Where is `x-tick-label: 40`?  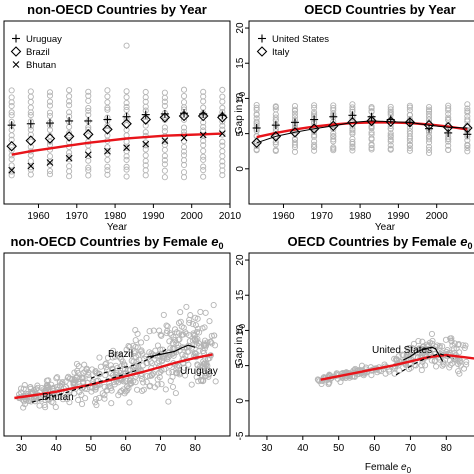
x-tick-label: 40 is located at coordinates (303, 448).